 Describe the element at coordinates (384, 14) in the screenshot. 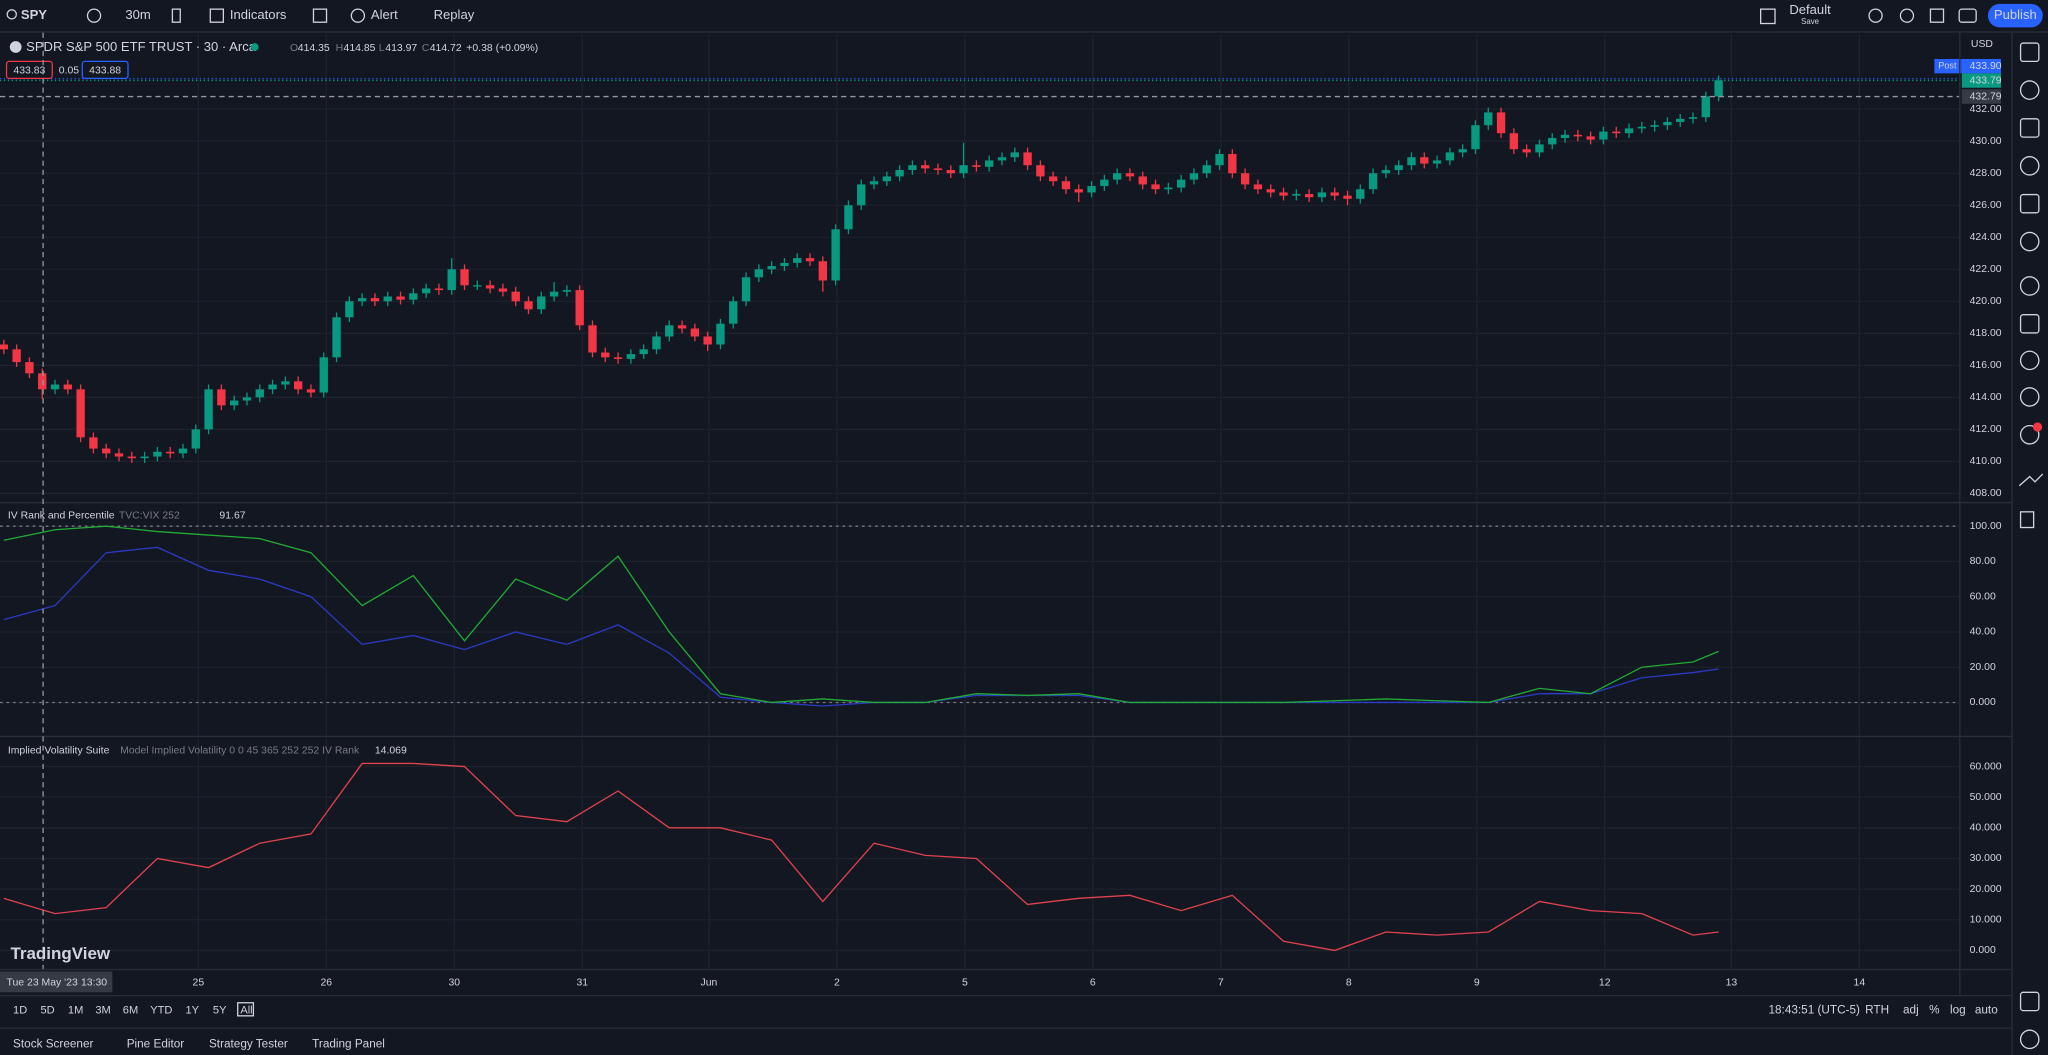

I see `alert-button: Alert` at that location.